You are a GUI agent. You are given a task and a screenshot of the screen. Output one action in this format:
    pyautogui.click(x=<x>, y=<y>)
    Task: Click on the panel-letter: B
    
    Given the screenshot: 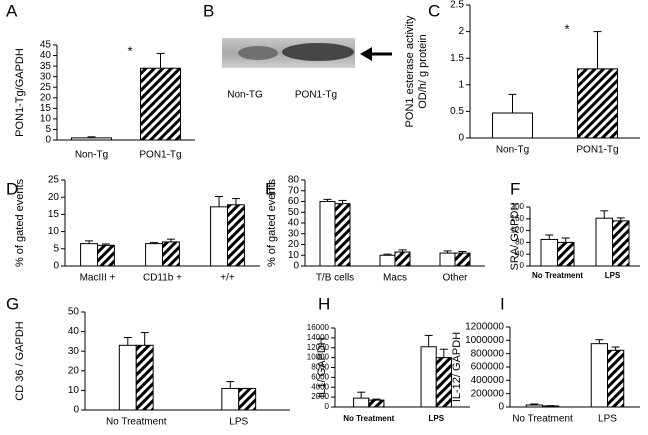 What is the action you would take?
    pyautogui.click(x=208, y=10)
    